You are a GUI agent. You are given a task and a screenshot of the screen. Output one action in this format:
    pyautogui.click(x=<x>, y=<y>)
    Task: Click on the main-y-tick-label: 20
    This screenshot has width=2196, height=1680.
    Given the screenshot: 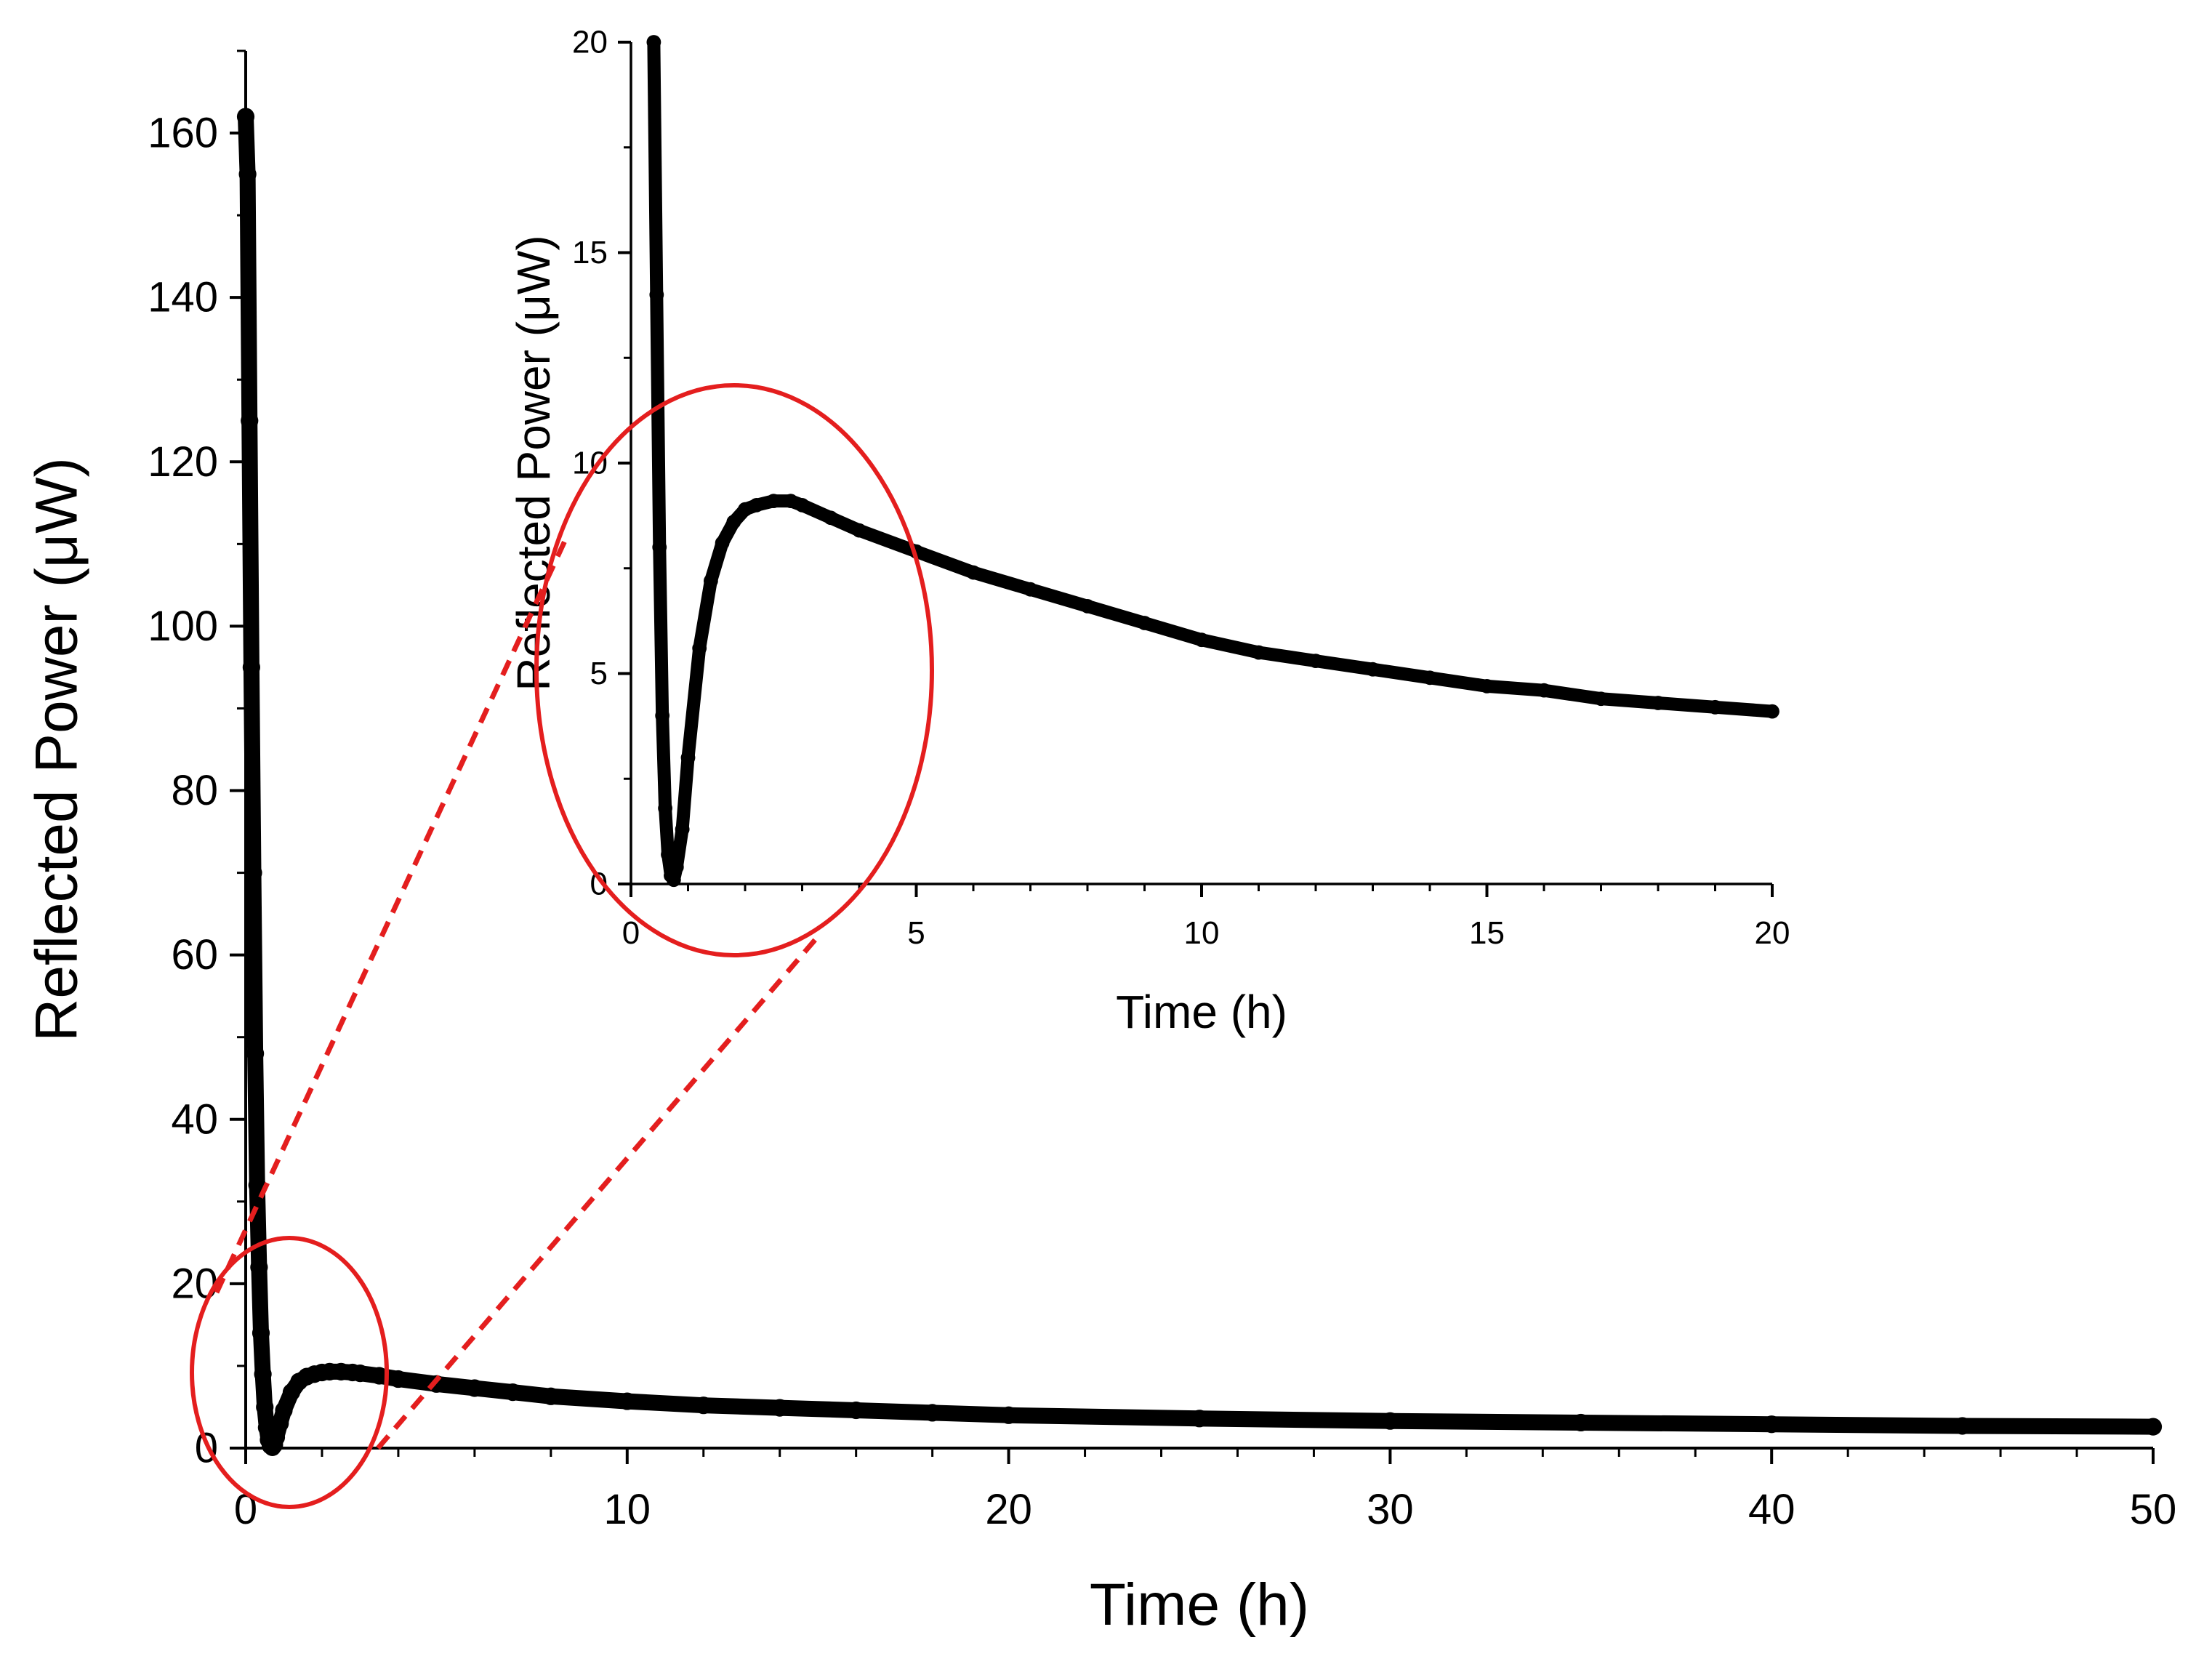 What is the action you would take?
    pyautogui.click(x=194, y=1283)
    